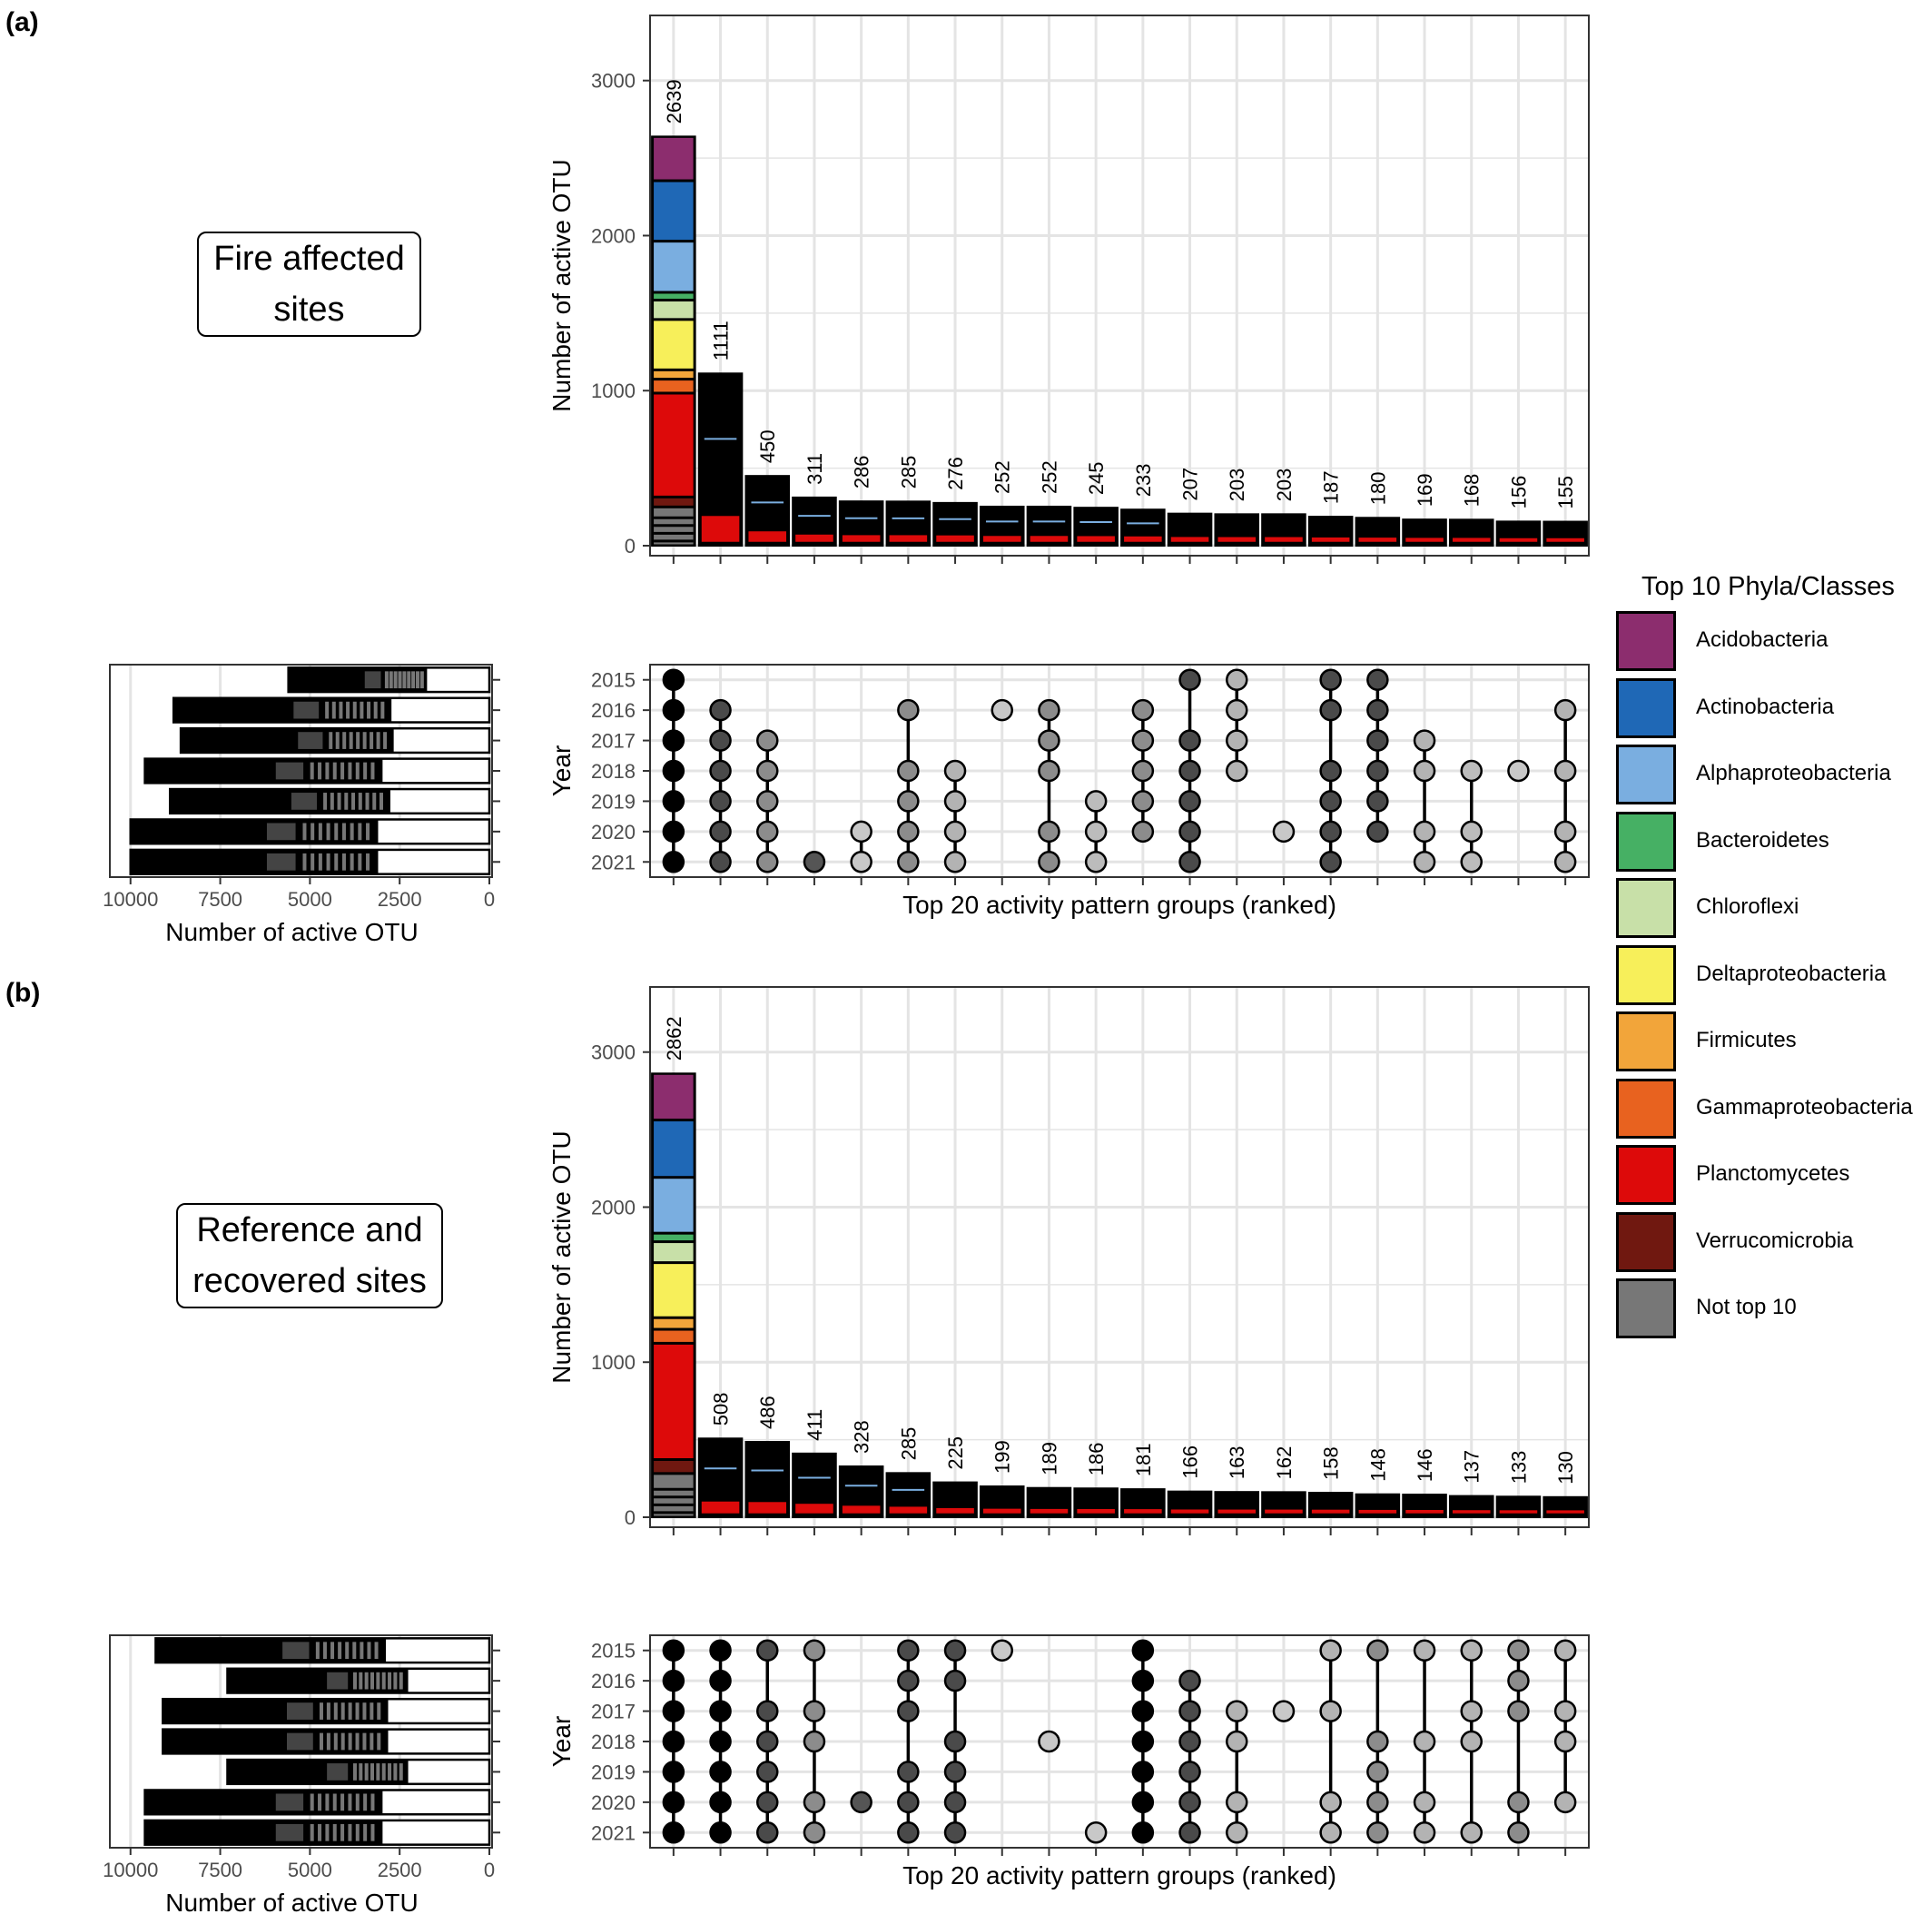  I want to click on bar-value-label: 311, so click(815, 469).